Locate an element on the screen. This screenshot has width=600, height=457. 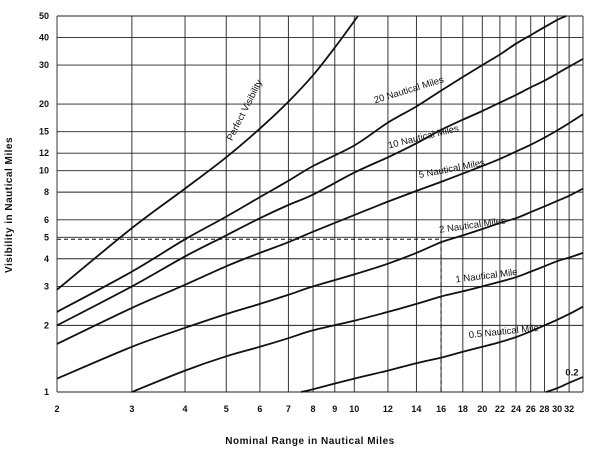
y-tick-label: 5 is located at coordinates (46, 237).